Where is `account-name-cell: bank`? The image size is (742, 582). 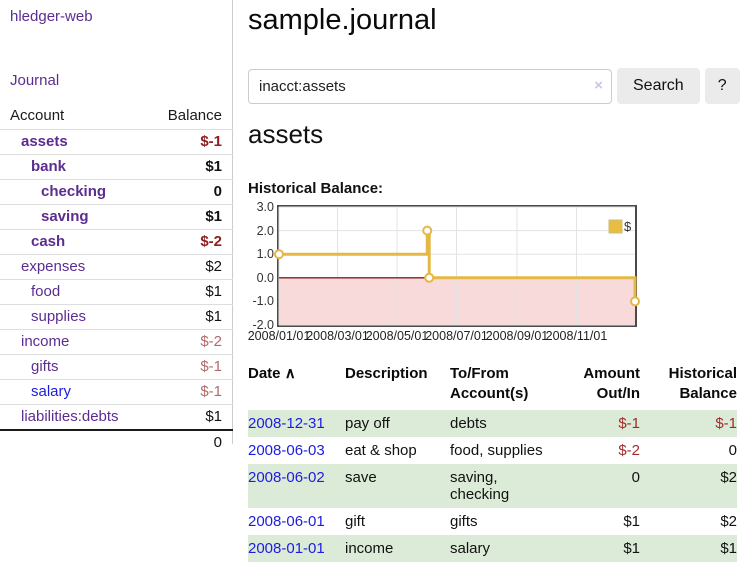
account-name-cell: bank is located at coordinates (75, 167).